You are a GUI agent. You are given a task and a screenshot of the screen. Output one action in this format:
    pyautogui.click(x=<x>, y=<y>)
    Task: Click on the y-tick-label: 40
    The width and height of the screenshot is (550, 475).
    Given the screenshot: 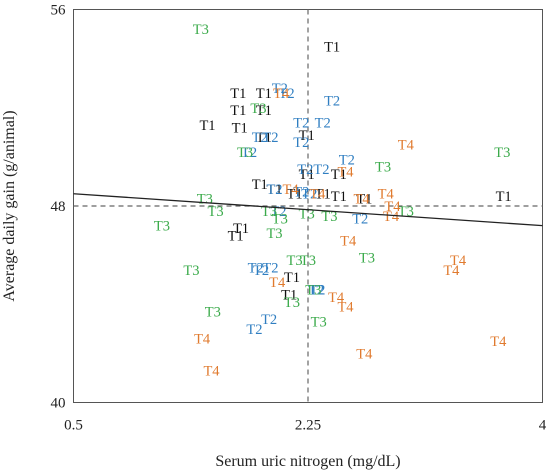 What is the action you would take?
    pyautogui.click(x=58, y=404)
    